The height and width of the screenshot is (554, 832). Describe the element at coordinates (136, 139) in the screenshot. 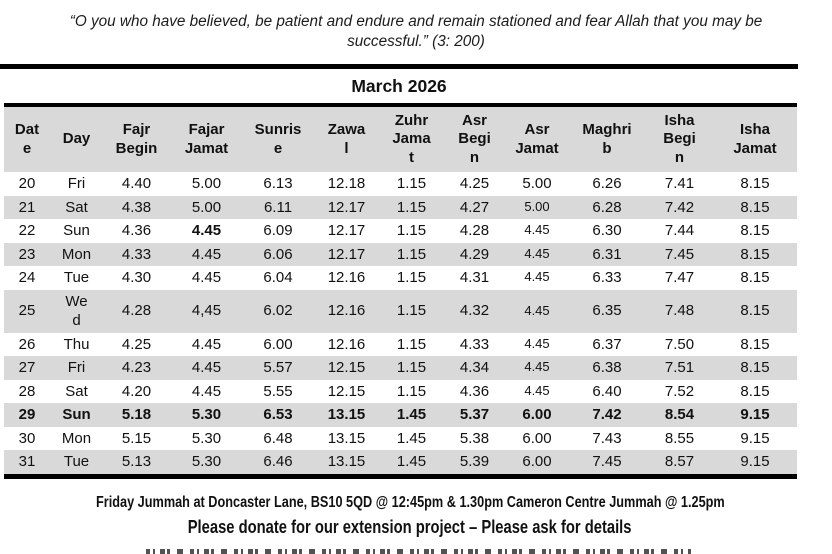

I see `col-header-fajr-begin: Fajr Begin` at that location.